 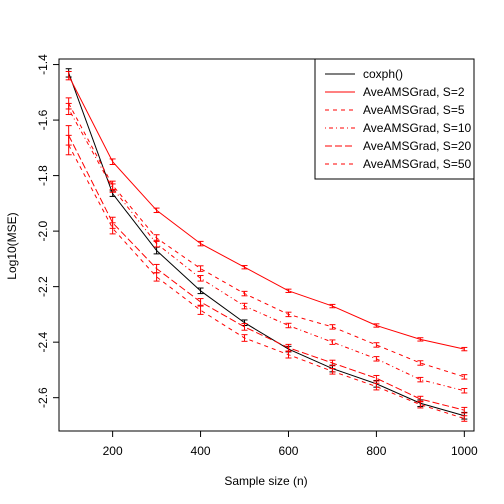 I want to click on legend-label: AveAMSGrad, S=20, so click(x=417, y=146).